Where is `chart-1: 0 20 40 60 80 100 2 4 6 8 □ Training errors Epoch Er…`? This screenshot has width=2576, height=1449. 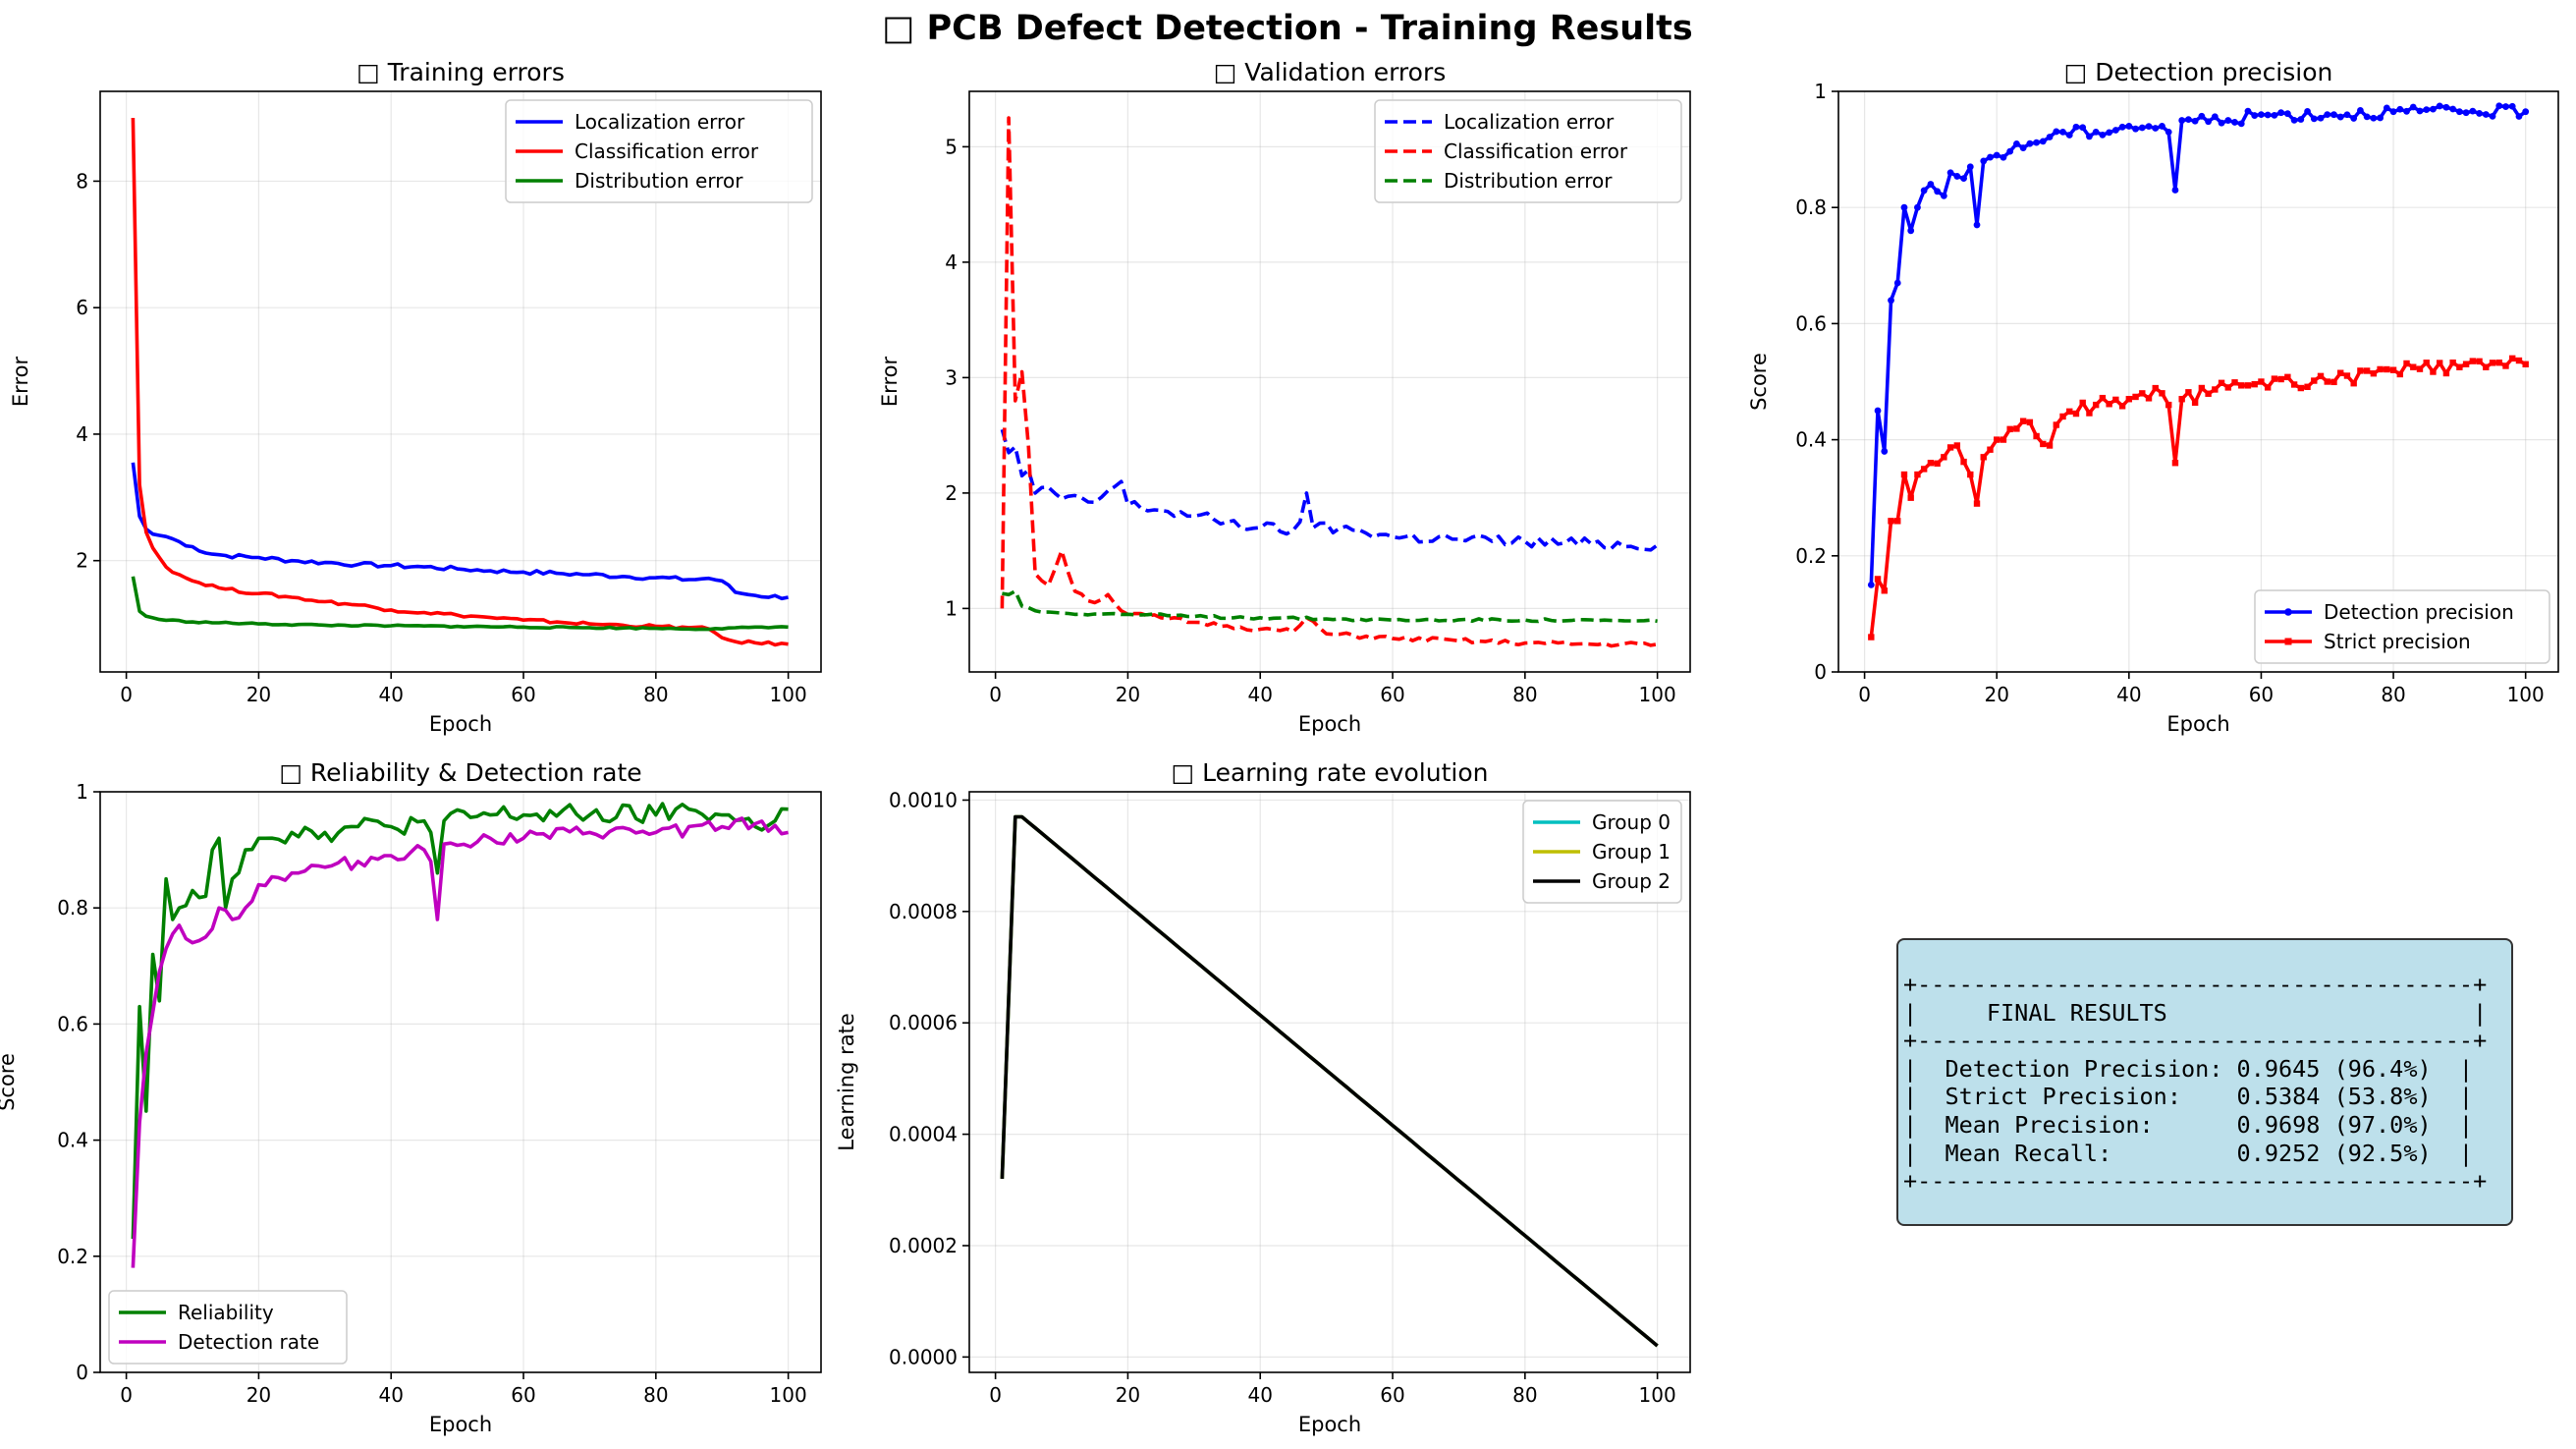
chart-1: 0 20 40 60 80 100 2 4 6 8 □ Training errors Epoch Er… is located at coordinates (415, 397).